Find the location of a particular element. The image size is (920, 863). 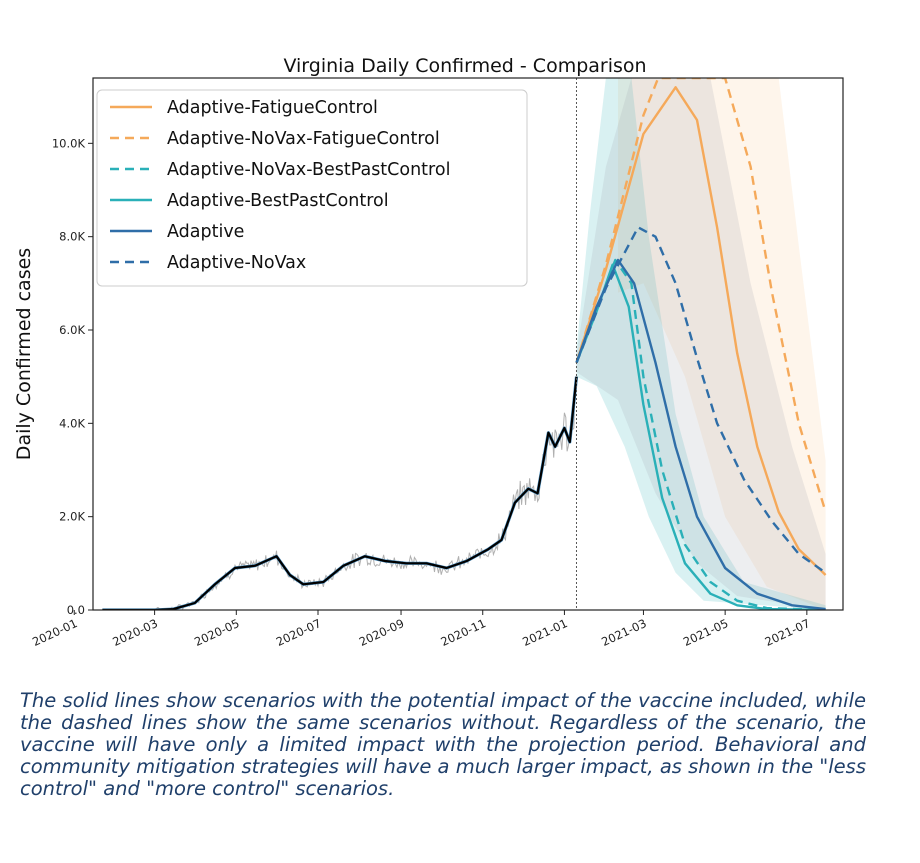

legend-label: Adaptive is located at coordinates (205, 232).